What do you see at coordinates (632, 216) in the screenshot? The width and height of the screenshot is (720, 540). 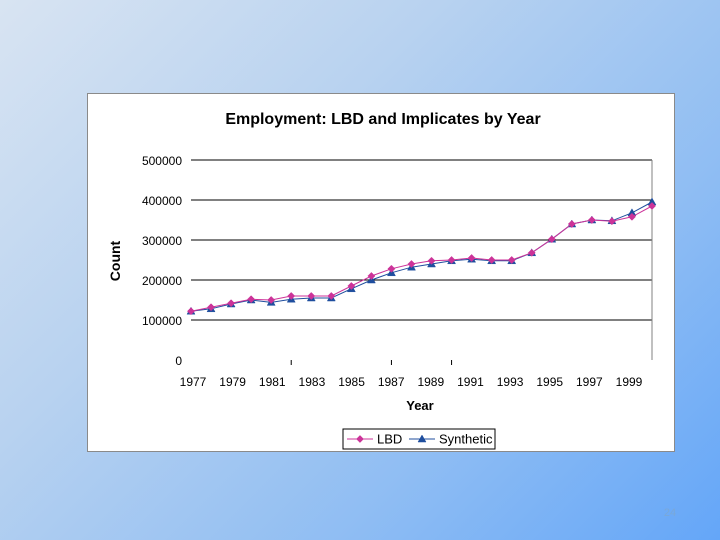 I see `point-lbd-1999` at bounding box center [632, 216].